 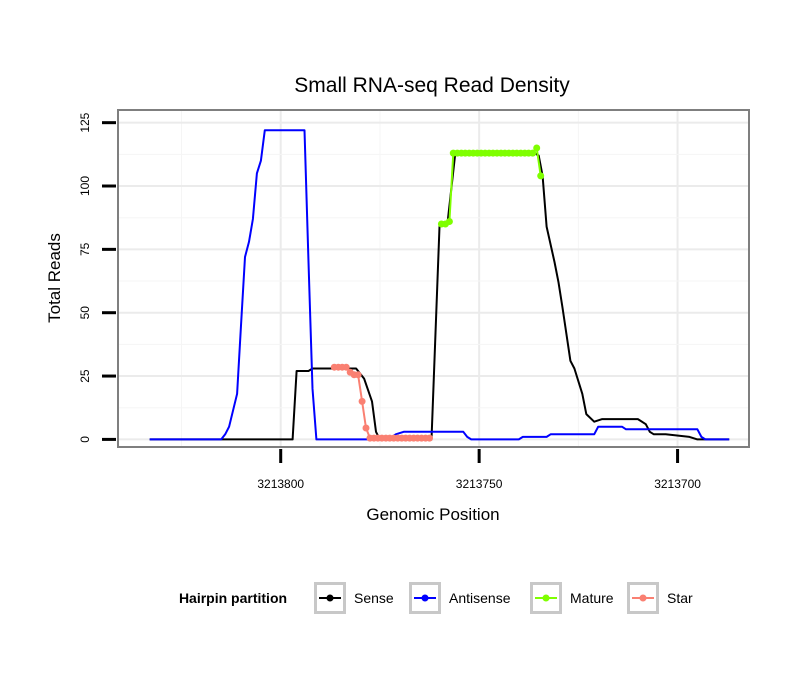 I want to click on y-tick-label: 0, so click(x=85, y=439).